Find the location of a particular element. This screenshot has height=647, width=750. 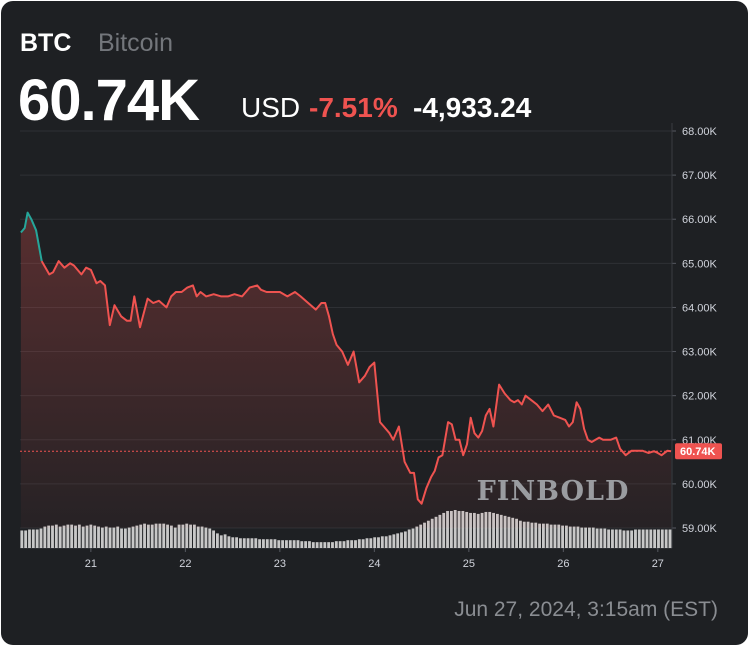

asset-name: Bitcoin is located at coordinates (136, 43).